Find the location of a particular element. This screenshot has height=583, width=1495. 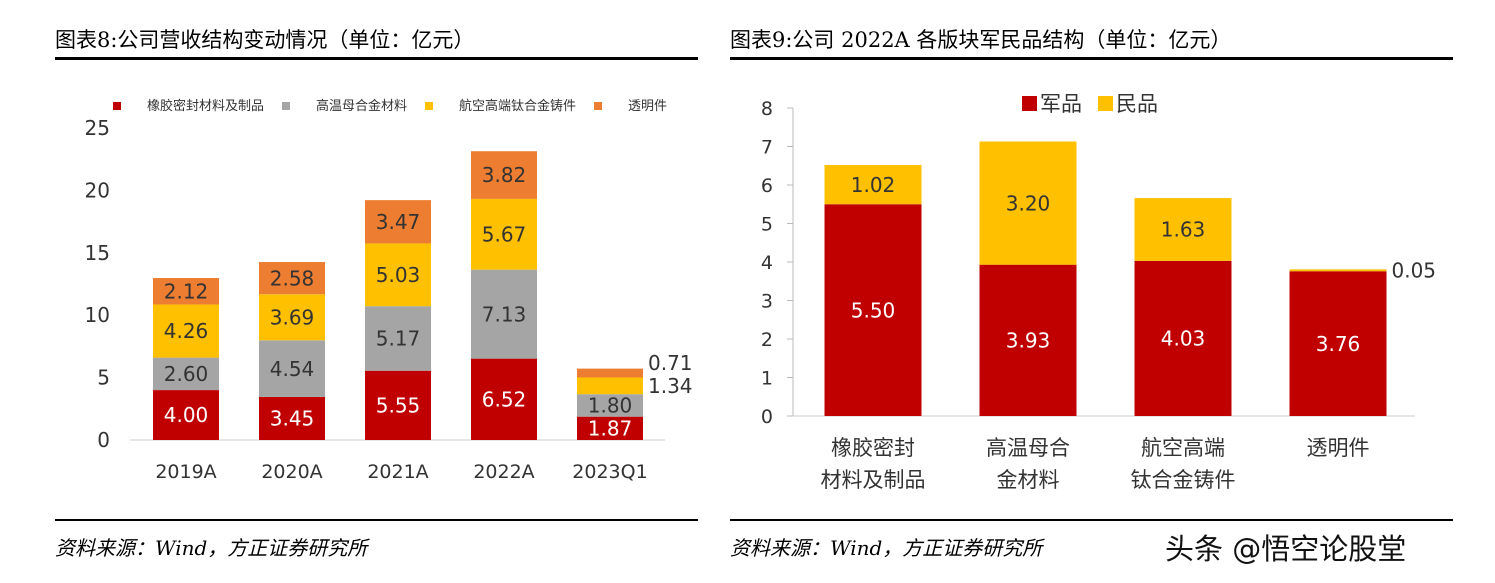

x-tick-label: 2020A is located at coordinates (291, 472).